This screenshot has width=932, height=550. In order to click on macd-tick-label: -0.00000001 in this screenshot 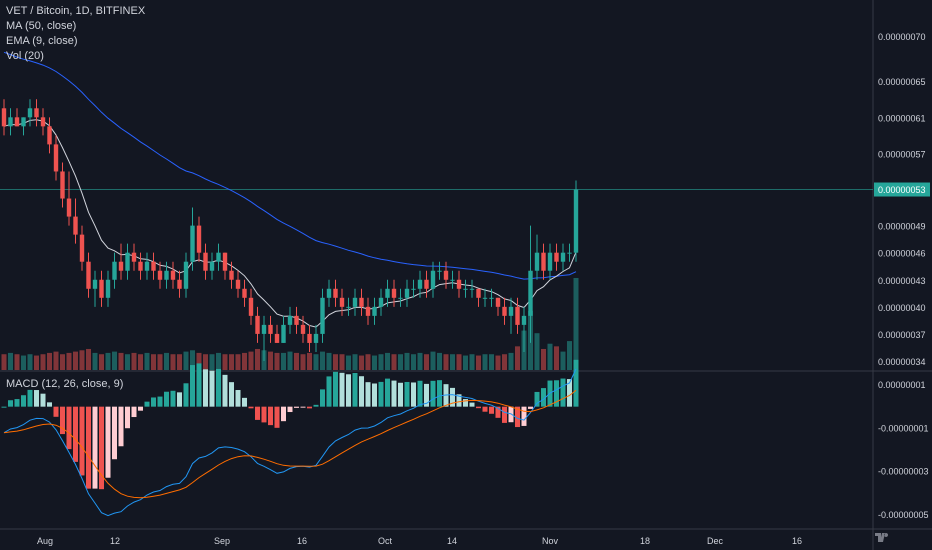, I will do `click(903, 428)`.